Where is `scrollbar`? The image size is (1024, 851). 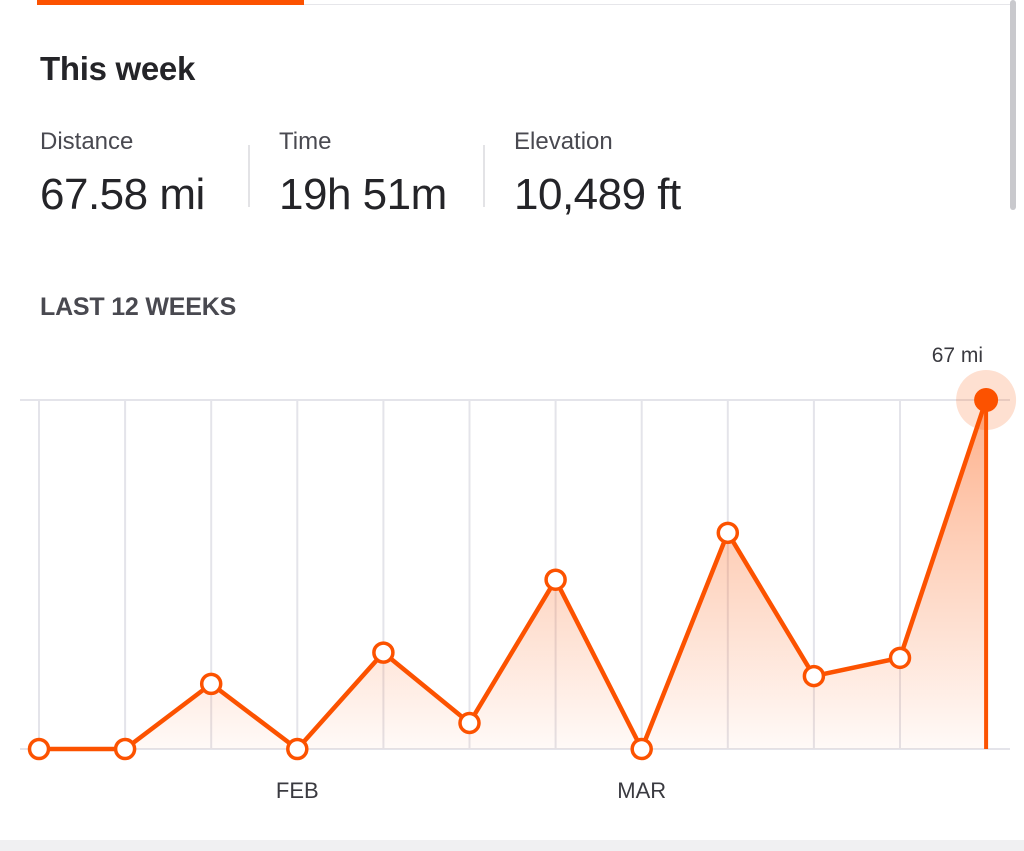 scrollbar is located at coordinates (1013, 105).